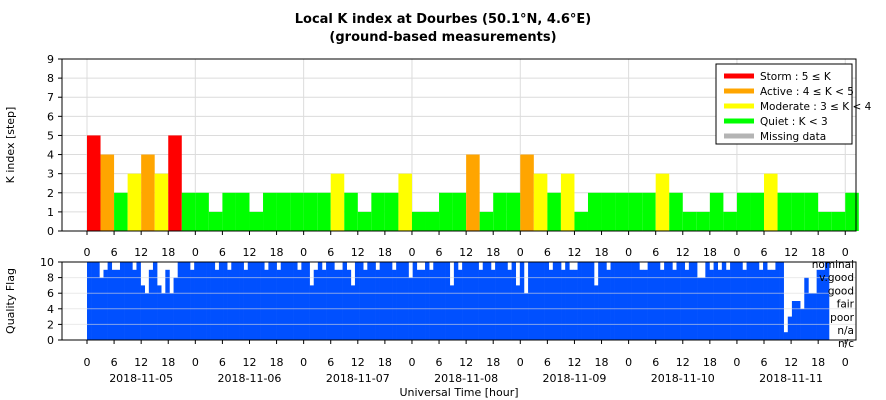  What do you see at coordinates (845, 331) in the screenshot?
I see `quality-level-label: n/a` at bounding box center [845, 331].